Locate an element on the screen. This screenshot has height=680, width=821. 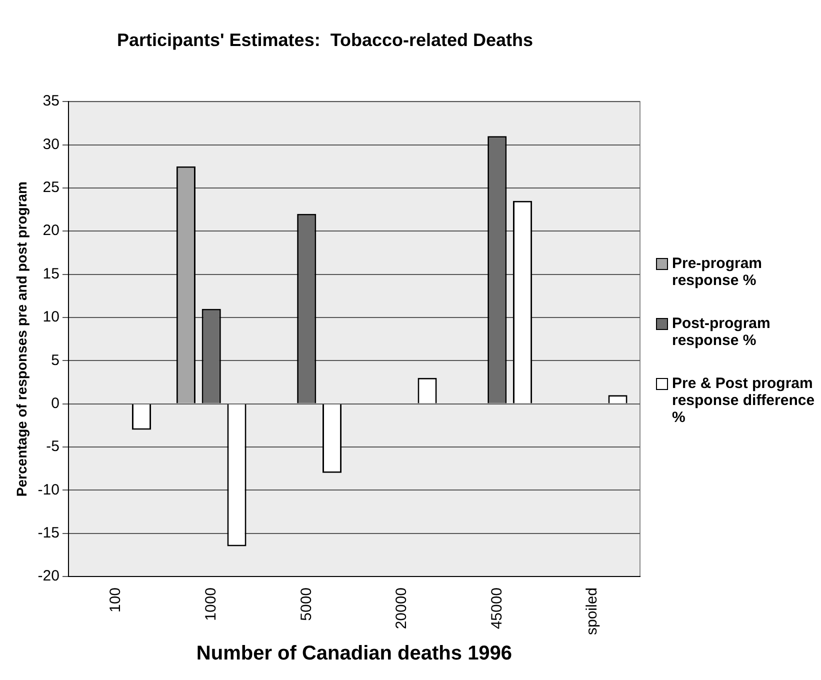
x-tick-label: 1000 is located at coordinates (211, 604).